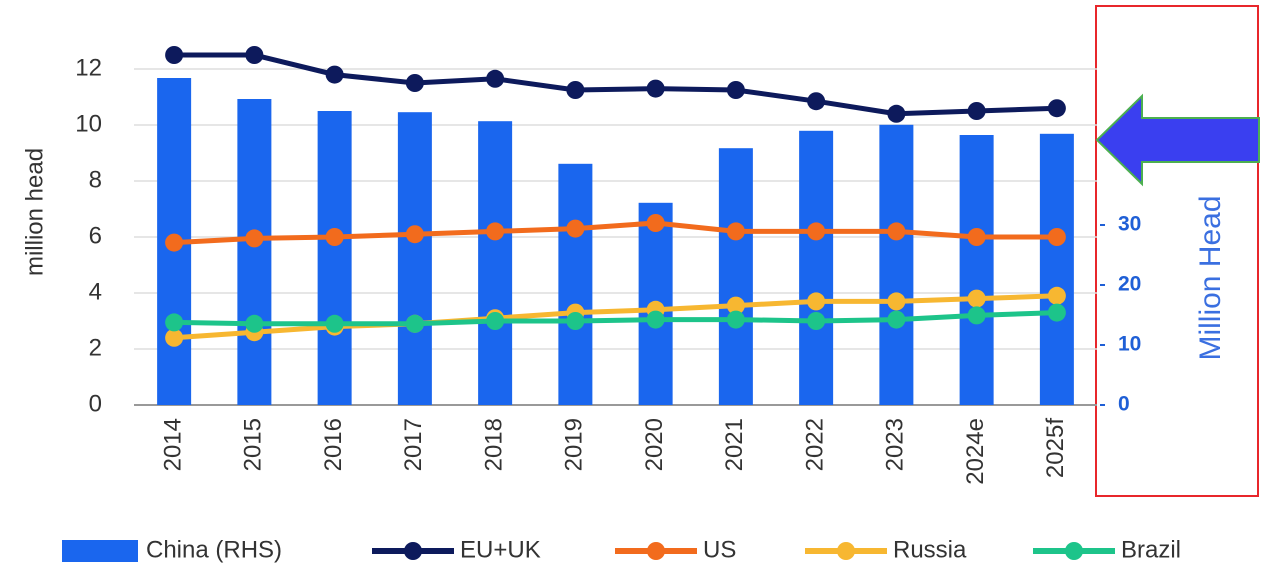 This screenshot has height=570, width=1261. What do you see at coordinates (1177, 140) in the screenshot?
I see `arrow` at bounding box center [1177, 140].